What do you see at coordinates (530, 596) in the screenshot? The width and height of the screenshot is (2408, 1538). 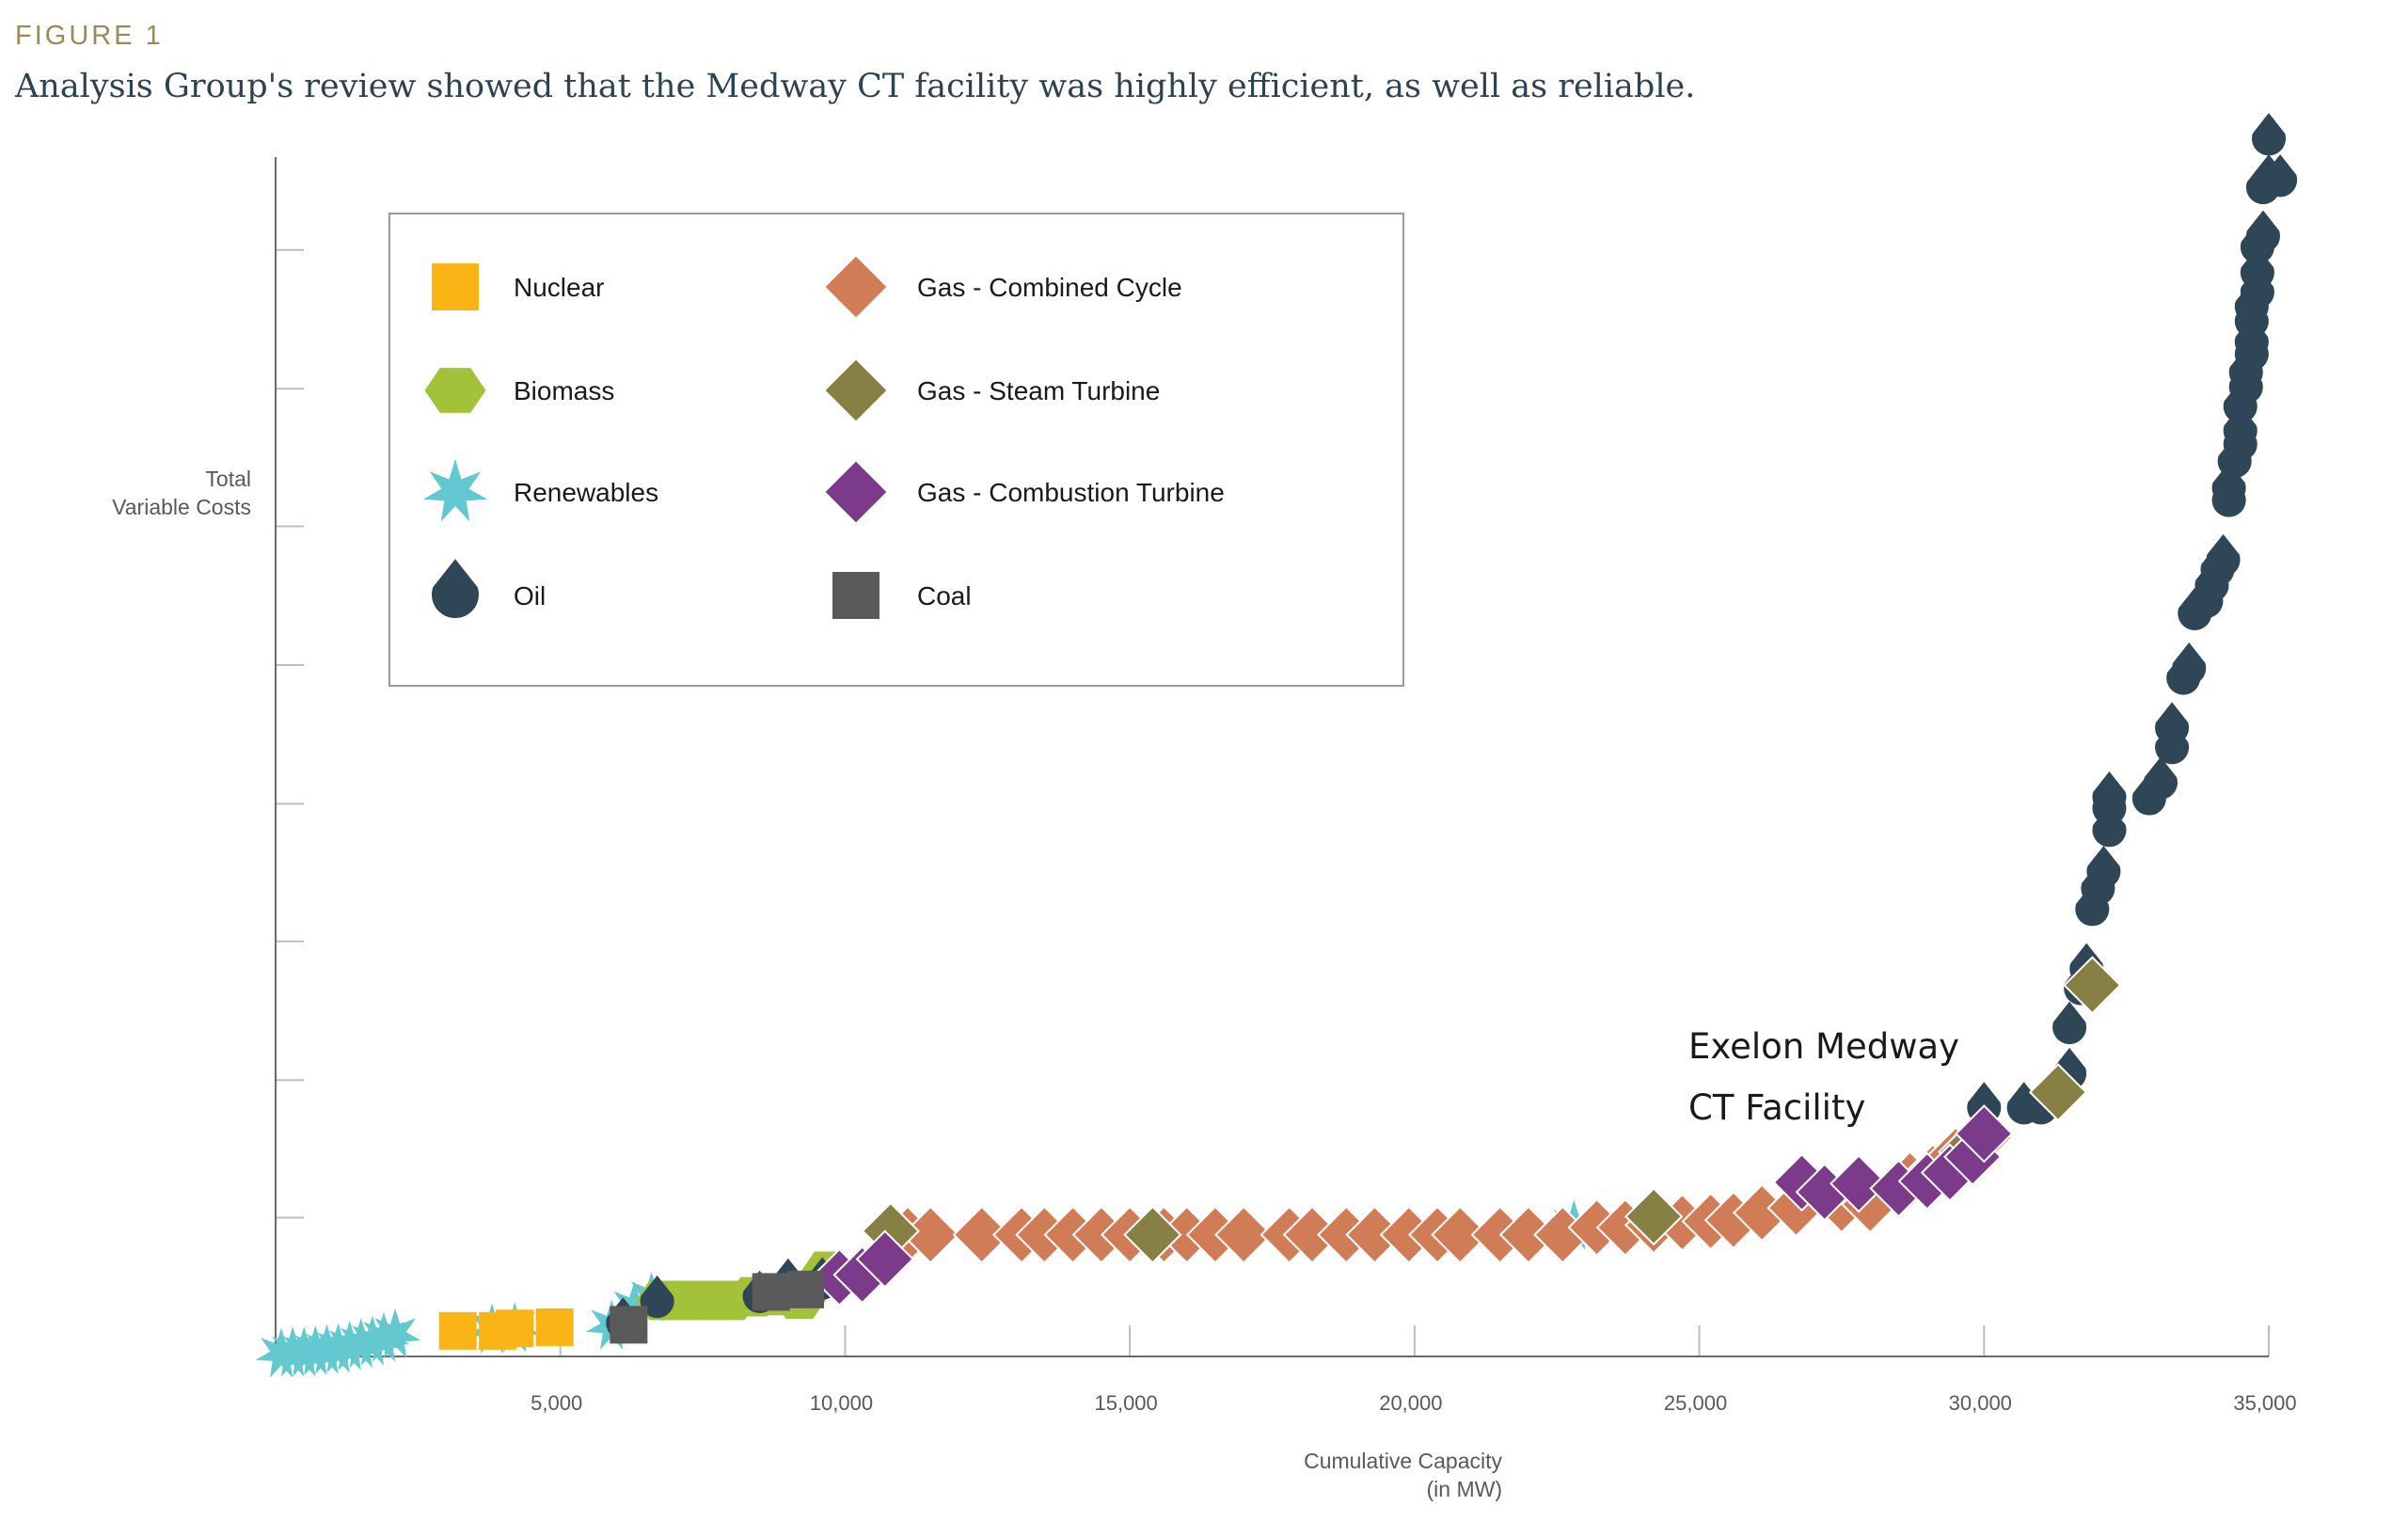 I see `legend-label-oil: Oil` at bounding box center [530, 596].